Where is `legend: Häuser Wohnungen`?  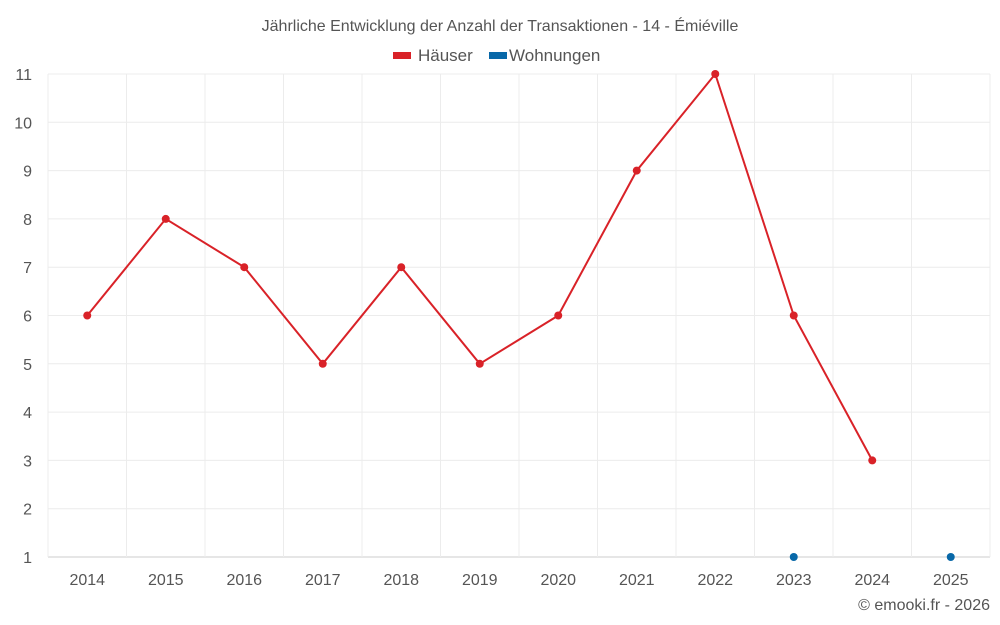
legend: Häuser Wohnungen is located at coordinates (496, 55).